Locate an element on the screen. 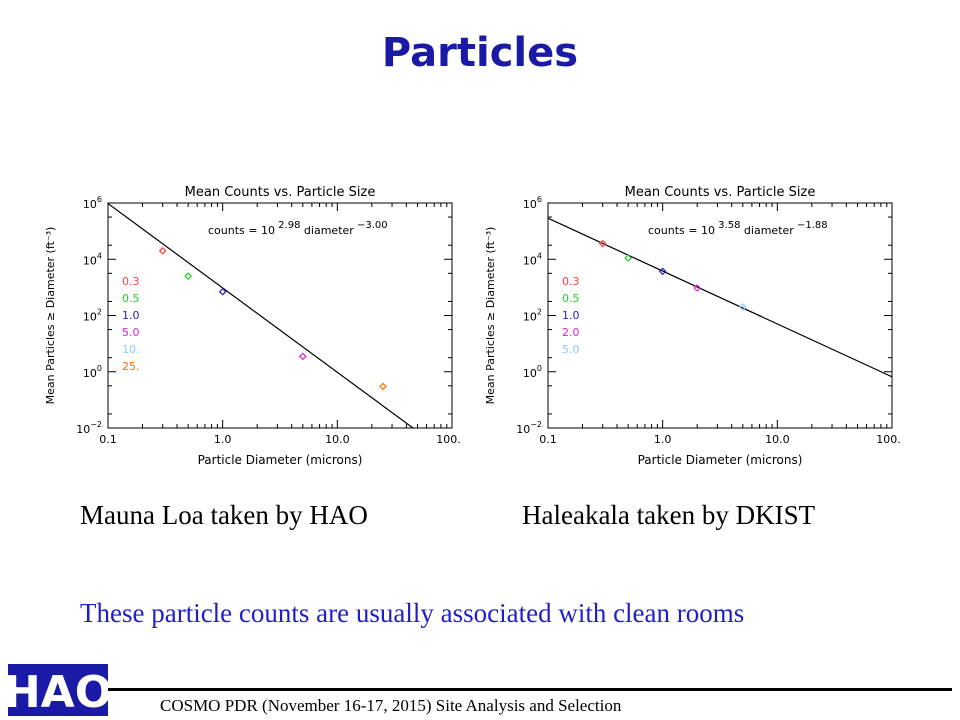  caption-haleakala: Haleakala taken by DKIST is located at coordinates (669, 515).